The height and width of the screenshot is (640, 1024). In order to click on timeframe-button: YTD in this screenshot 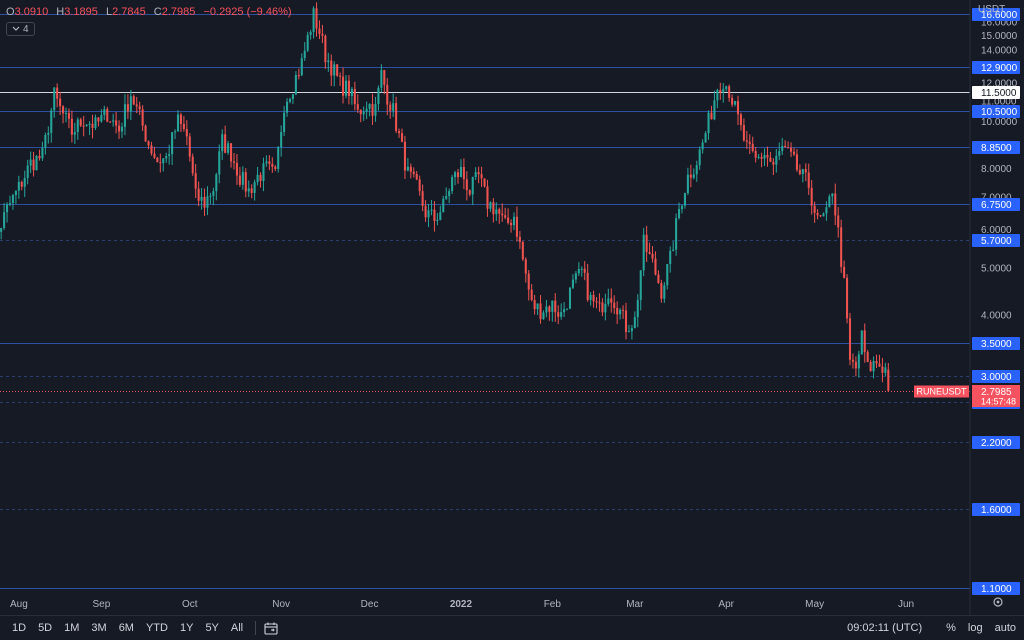, I will do `click(156, 628)`.